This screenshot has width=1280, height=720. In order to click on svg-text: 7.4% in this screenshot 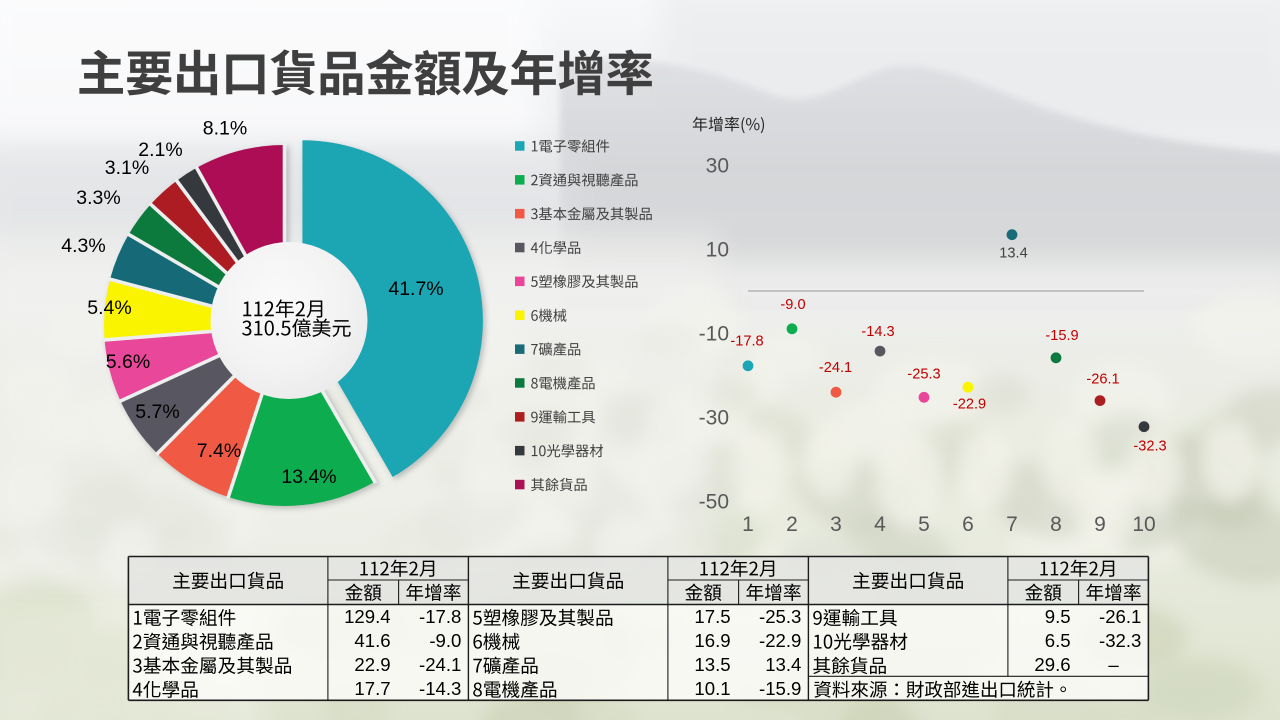, I will do `click(219, 451)`.